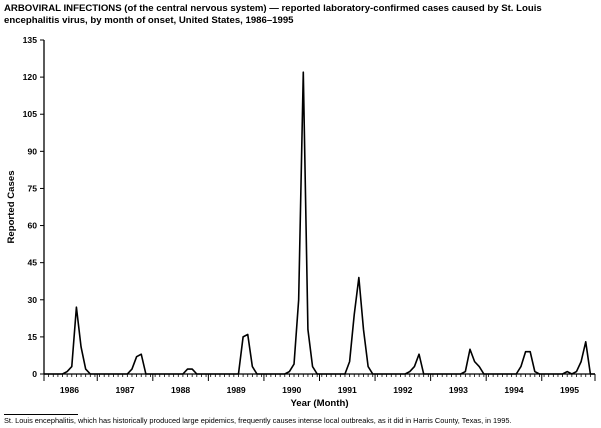 This screenshot has height=428, width=601. I want to click on x-axis-label: Year (Month), so click(319, 403).